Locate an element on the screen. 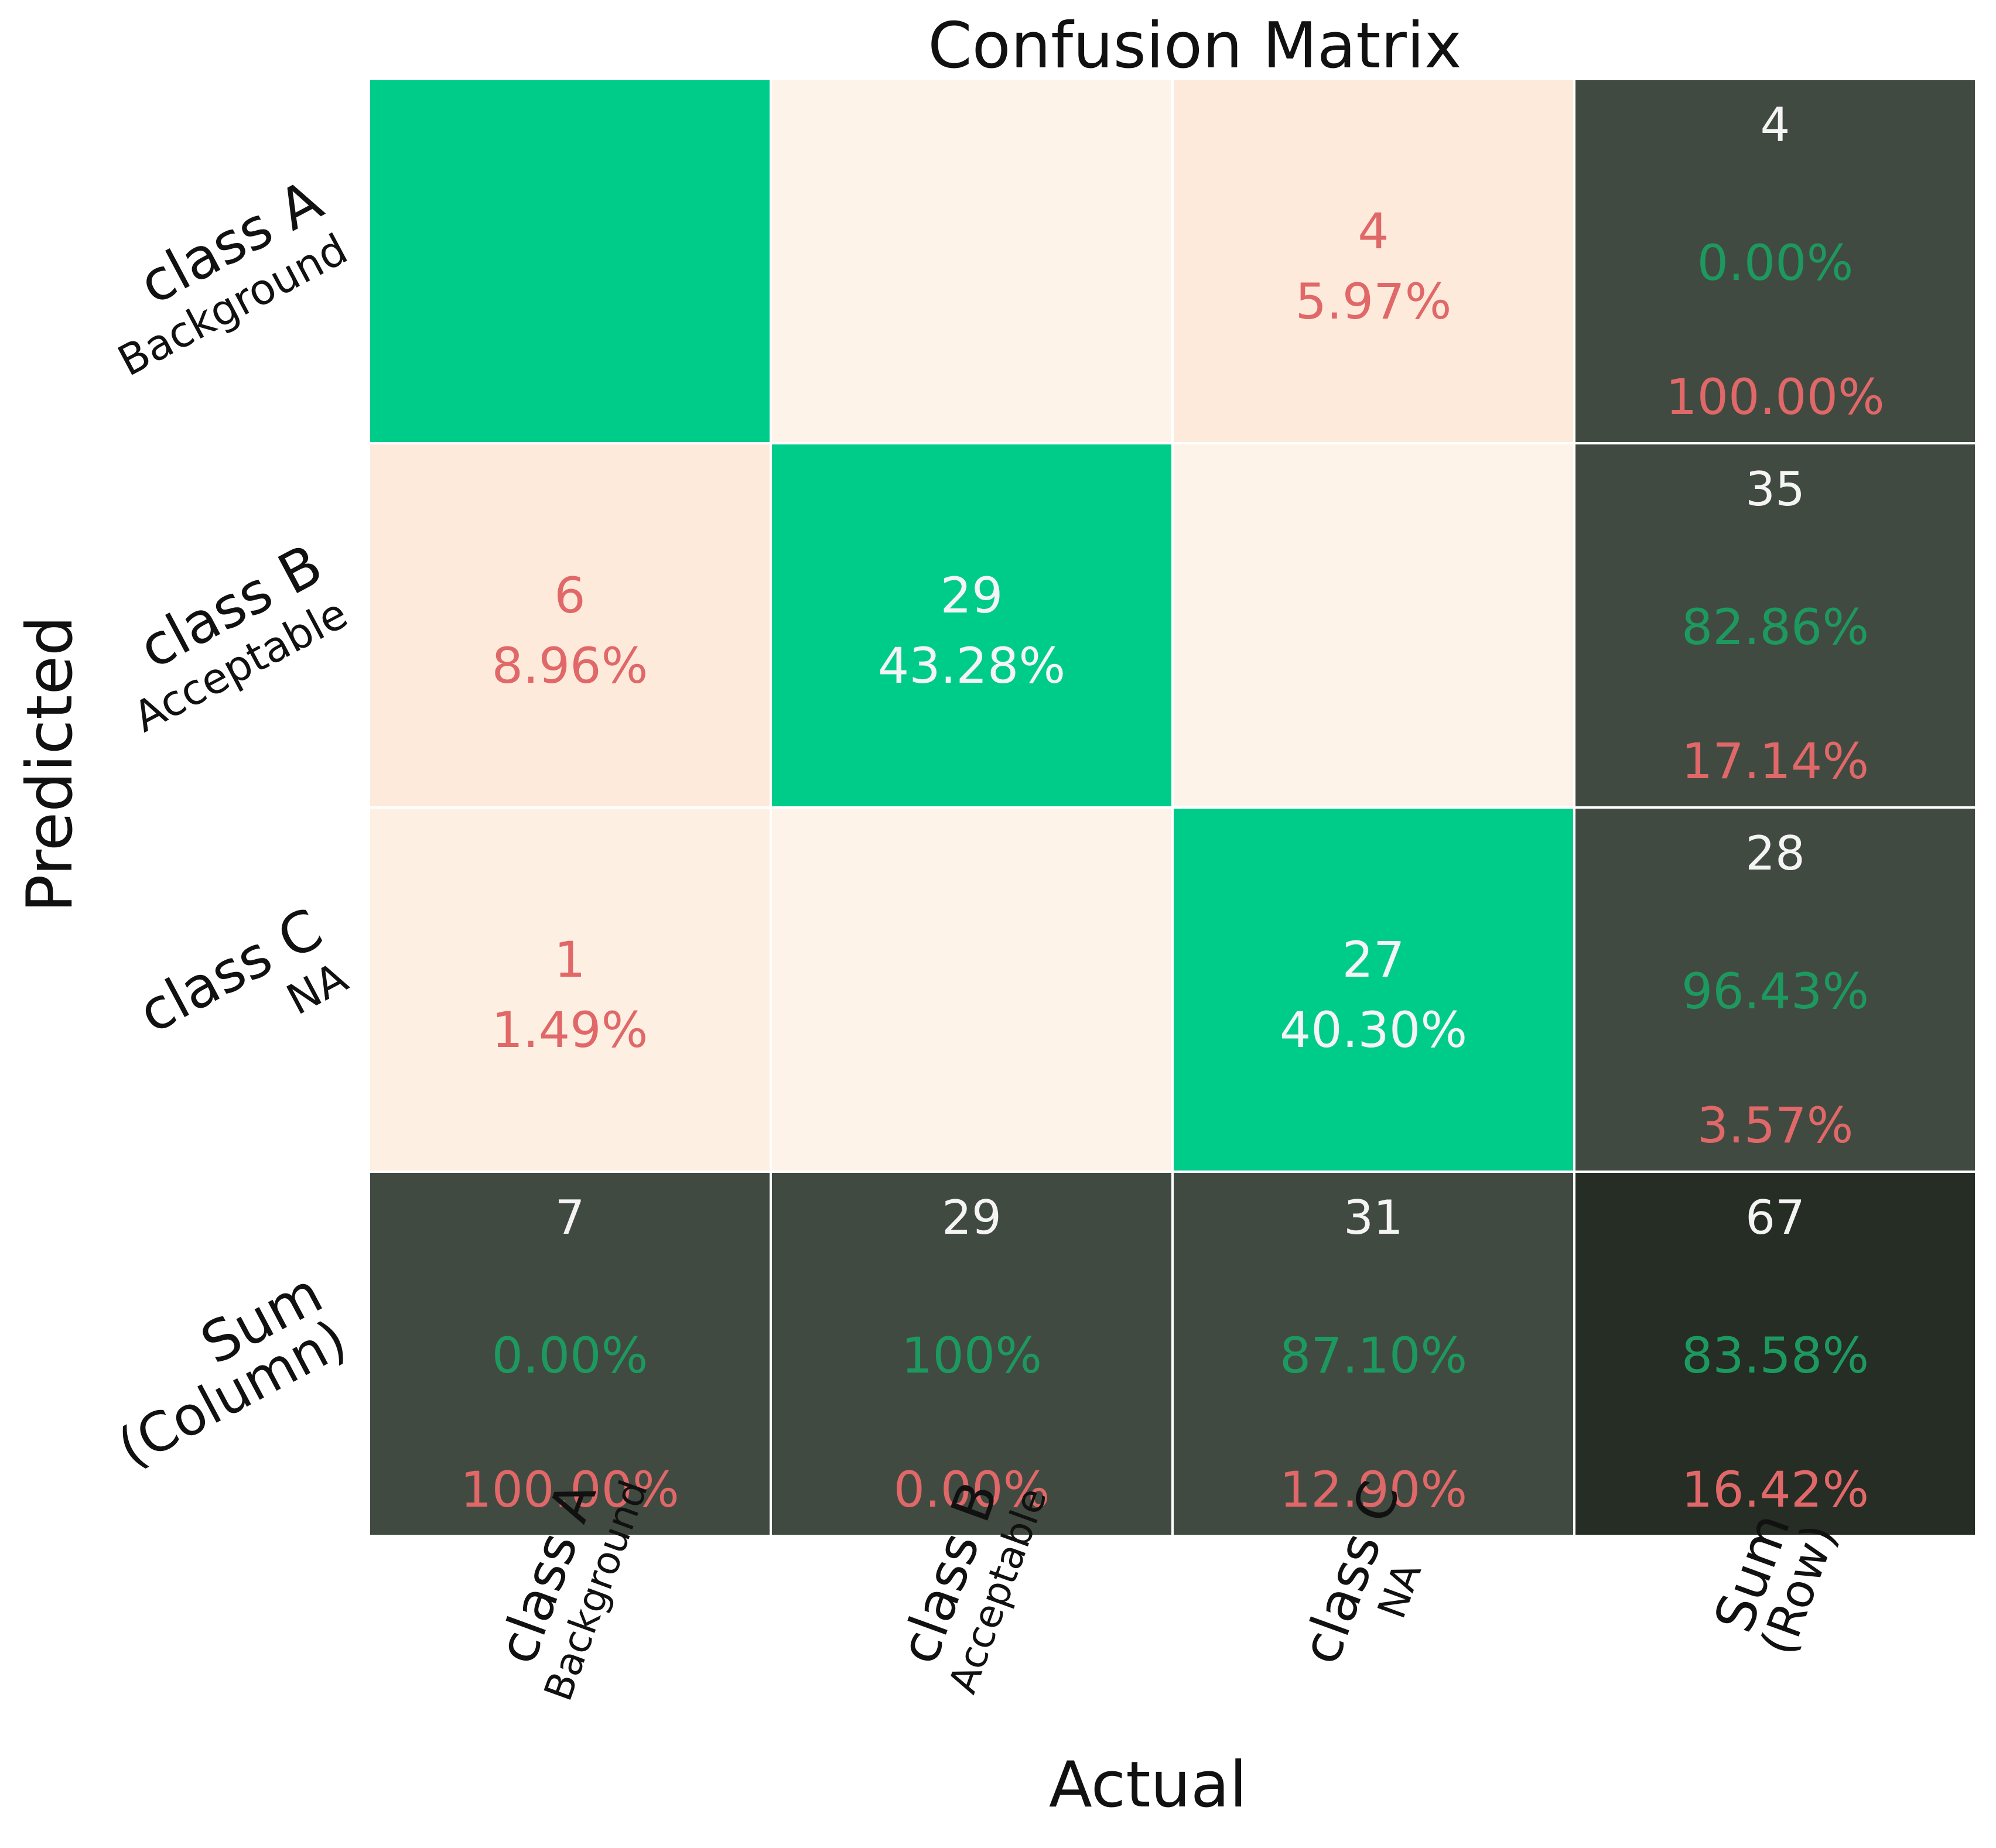 Image resolution: width=1996 pixels, height=1848 pixels. cell-percentage: 40.30% is located at coordinates (1373, 1030).